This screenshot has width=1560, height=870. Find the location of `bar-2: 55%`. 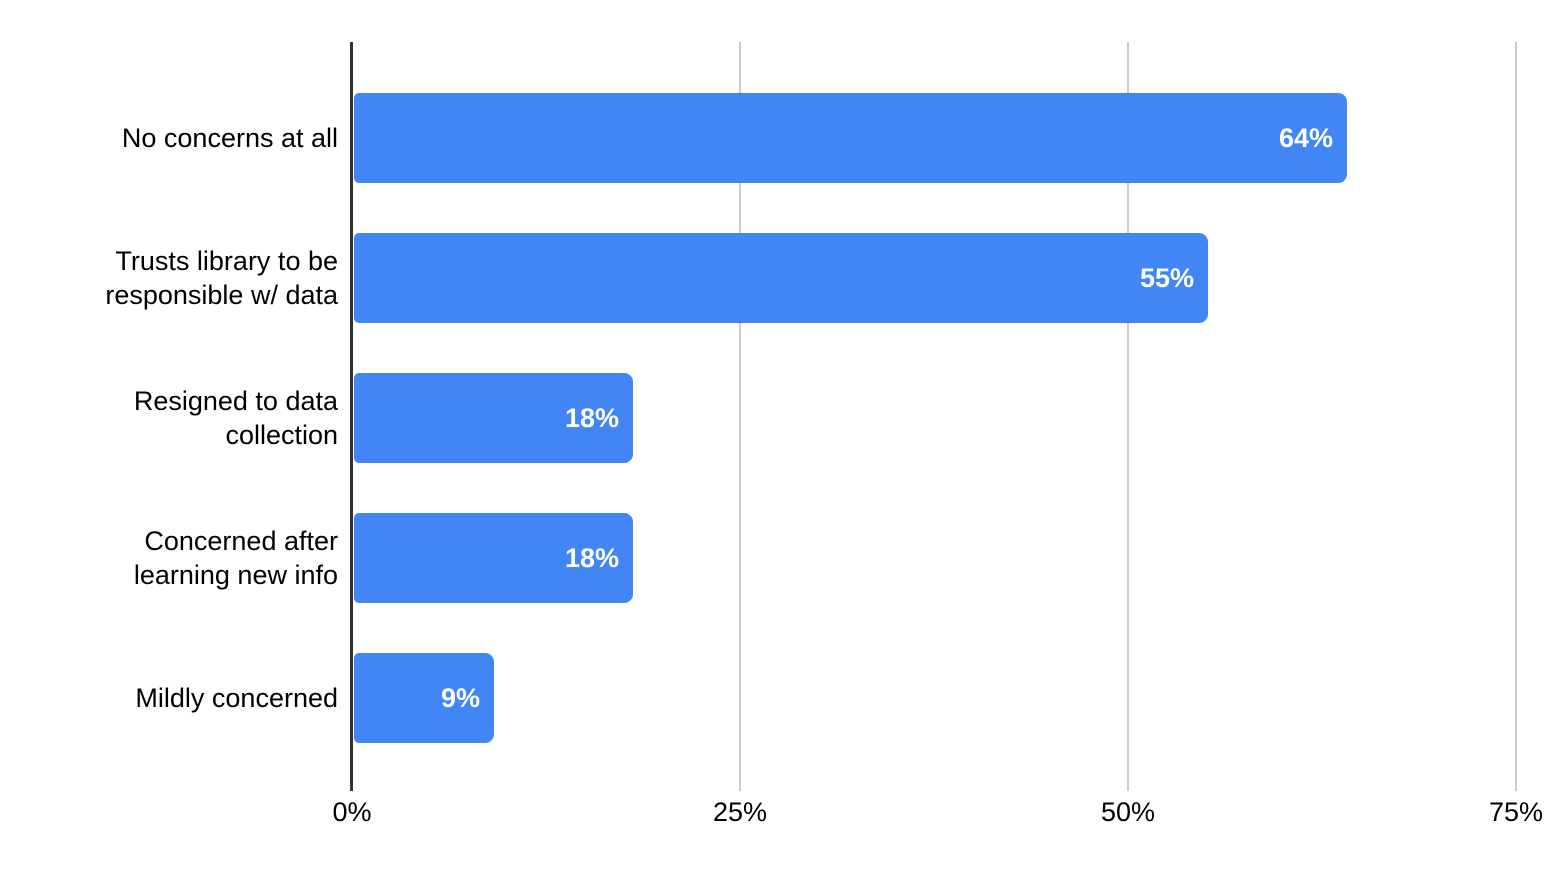

bar-2: 55% is located at coordinates (781, 278).